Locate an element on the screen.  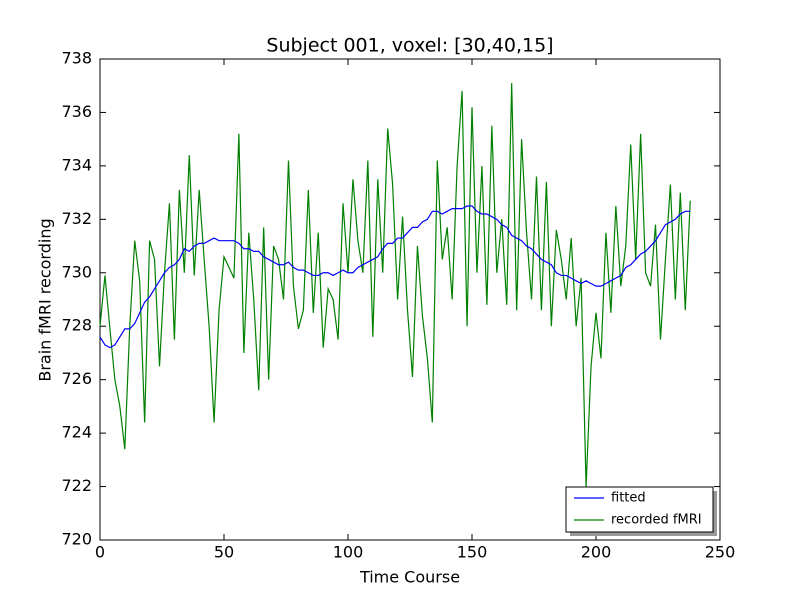
y-tick-label: 726 is located at coordinates (76, 378).